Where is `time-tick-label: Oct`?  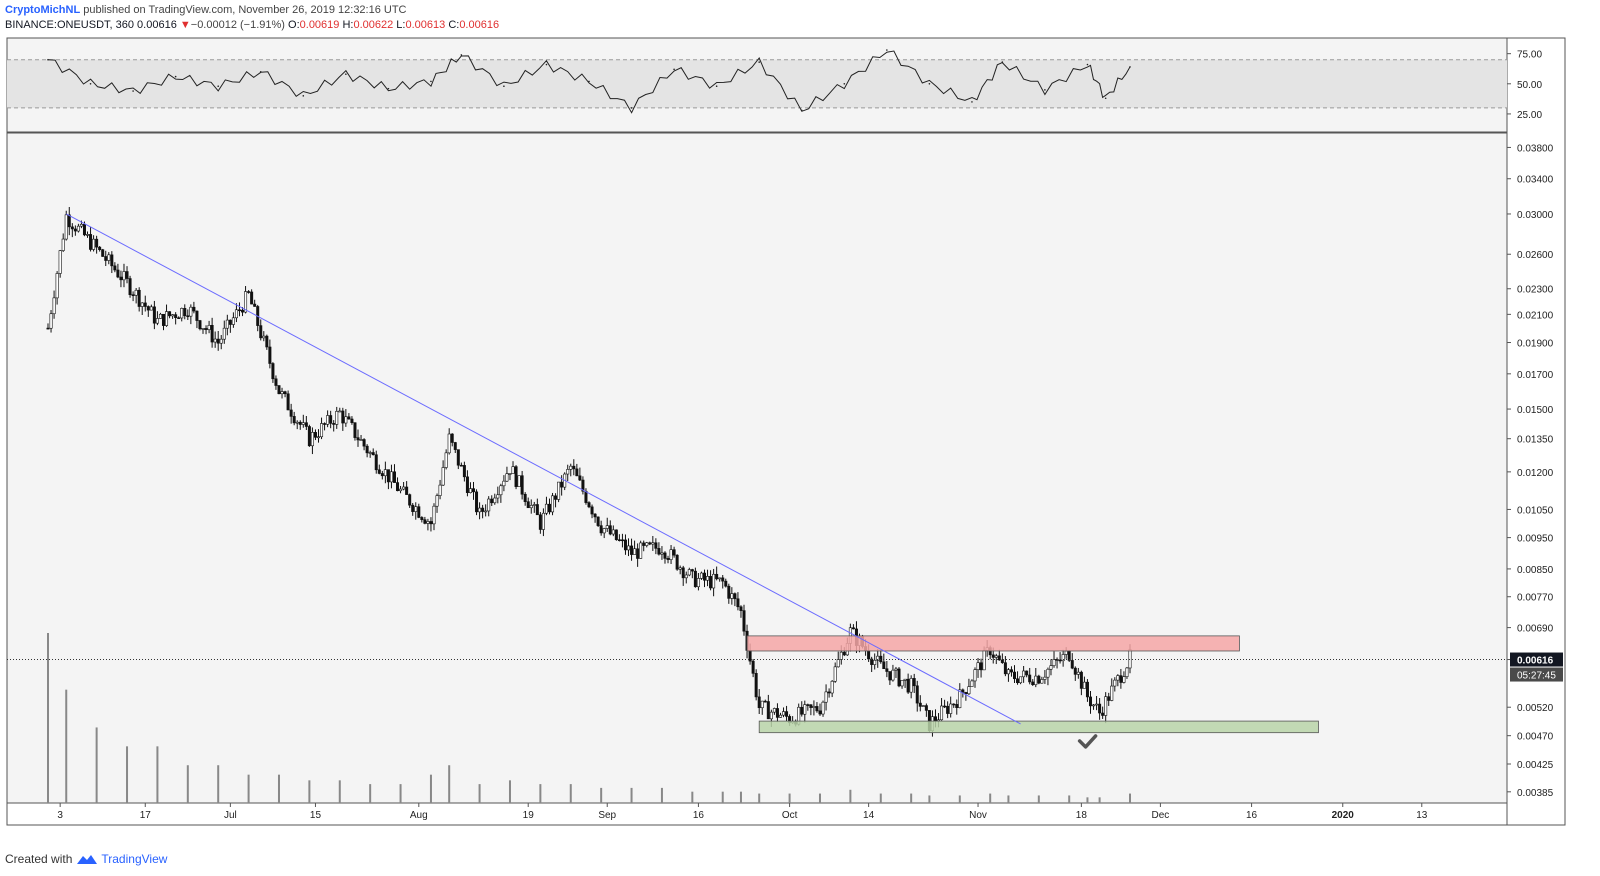
time-tick-label: Oct is located at coordinates (790, 815).